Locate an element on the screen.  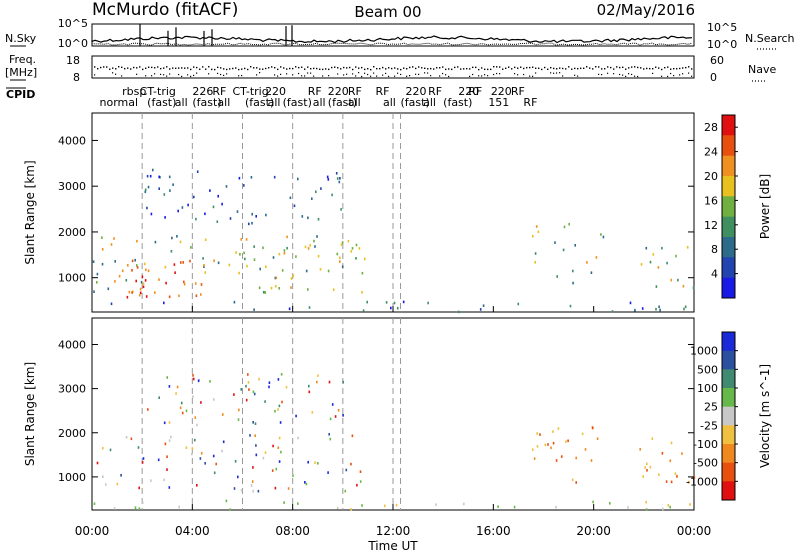
freq-trace is located at coordinates (393, 72).